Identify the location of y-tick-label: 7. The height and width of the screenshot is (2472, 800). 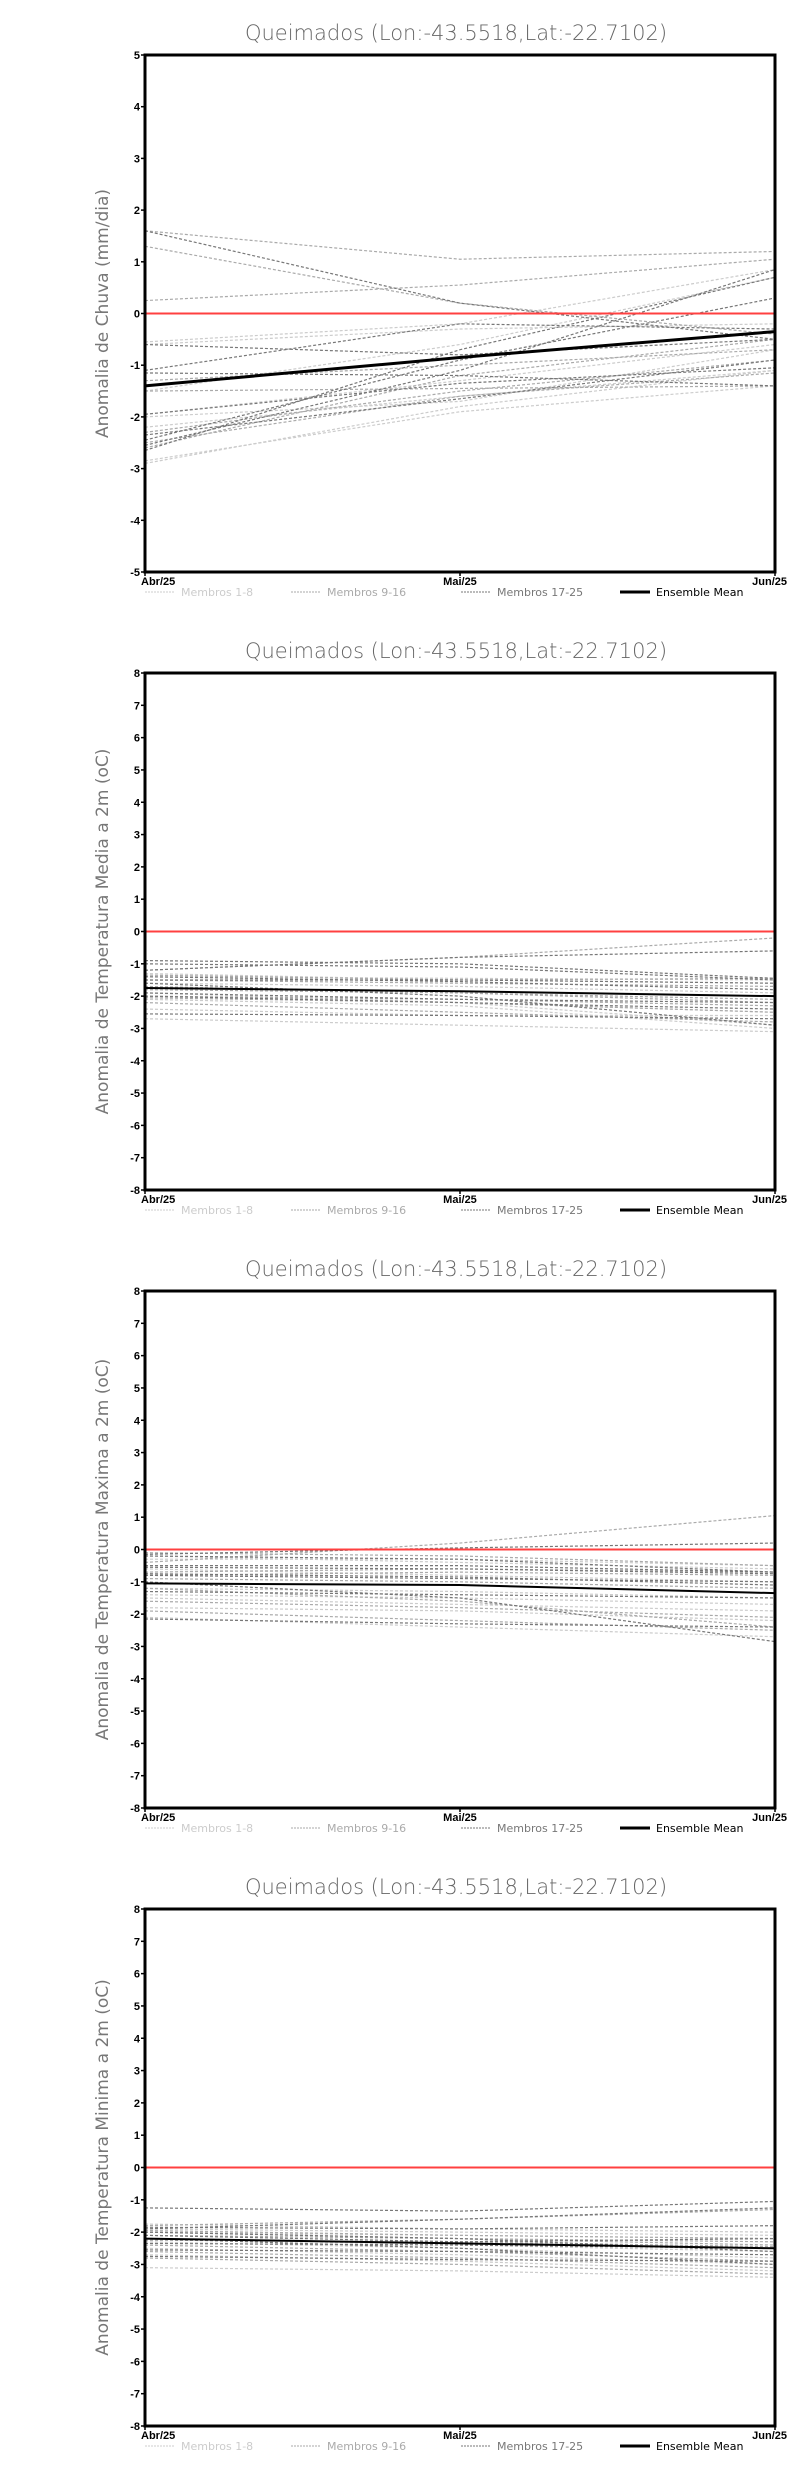
(137, 1942).